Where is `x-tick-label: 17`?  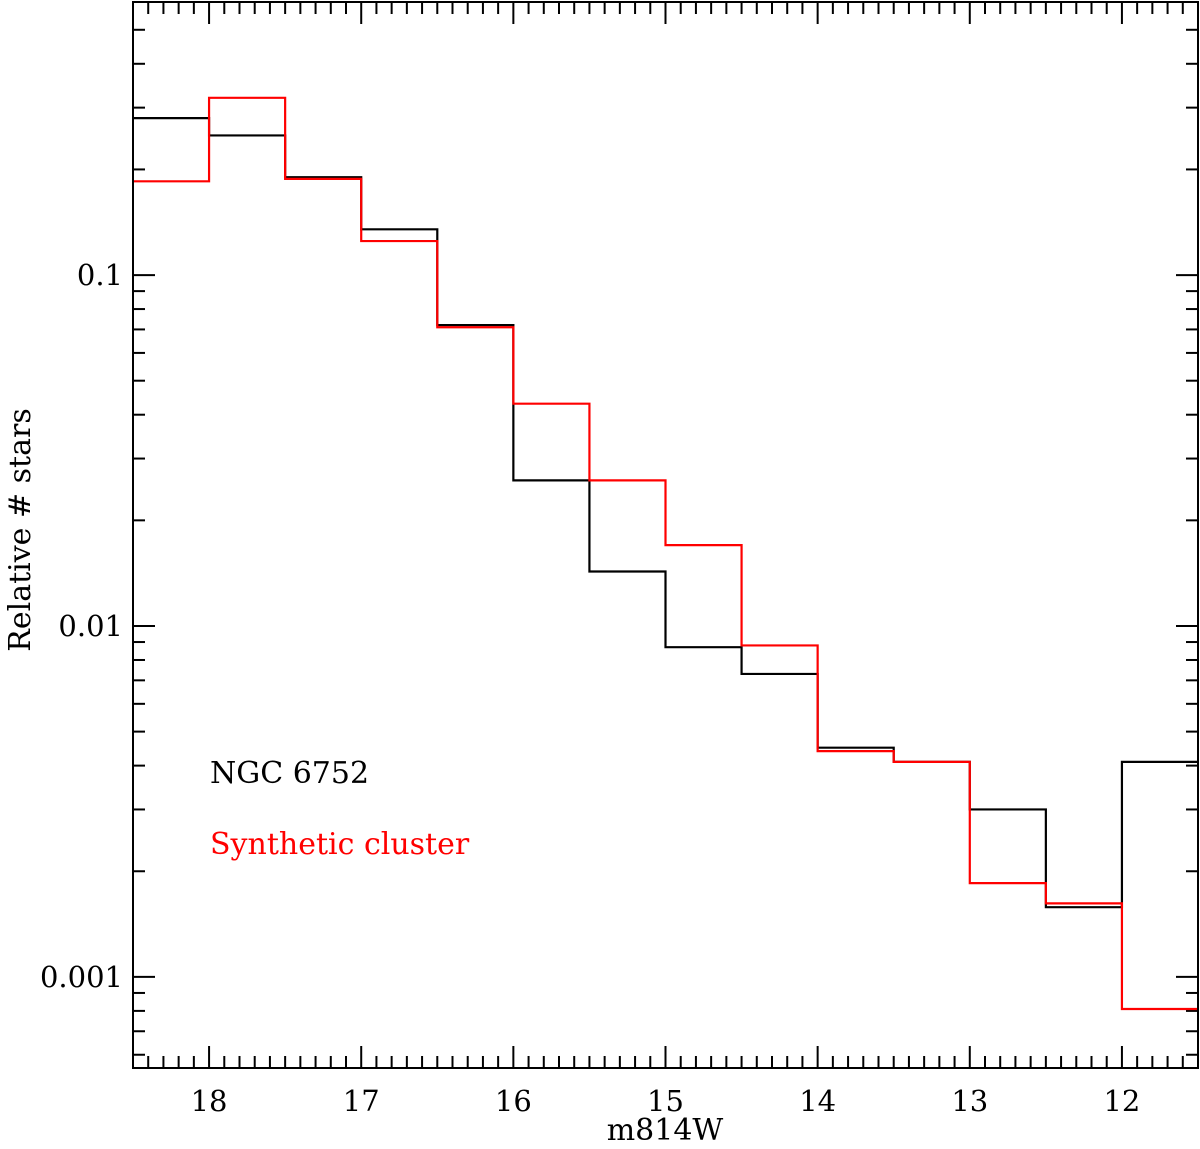
x-tick-label: 17 is located at coordinates (361, 1101).